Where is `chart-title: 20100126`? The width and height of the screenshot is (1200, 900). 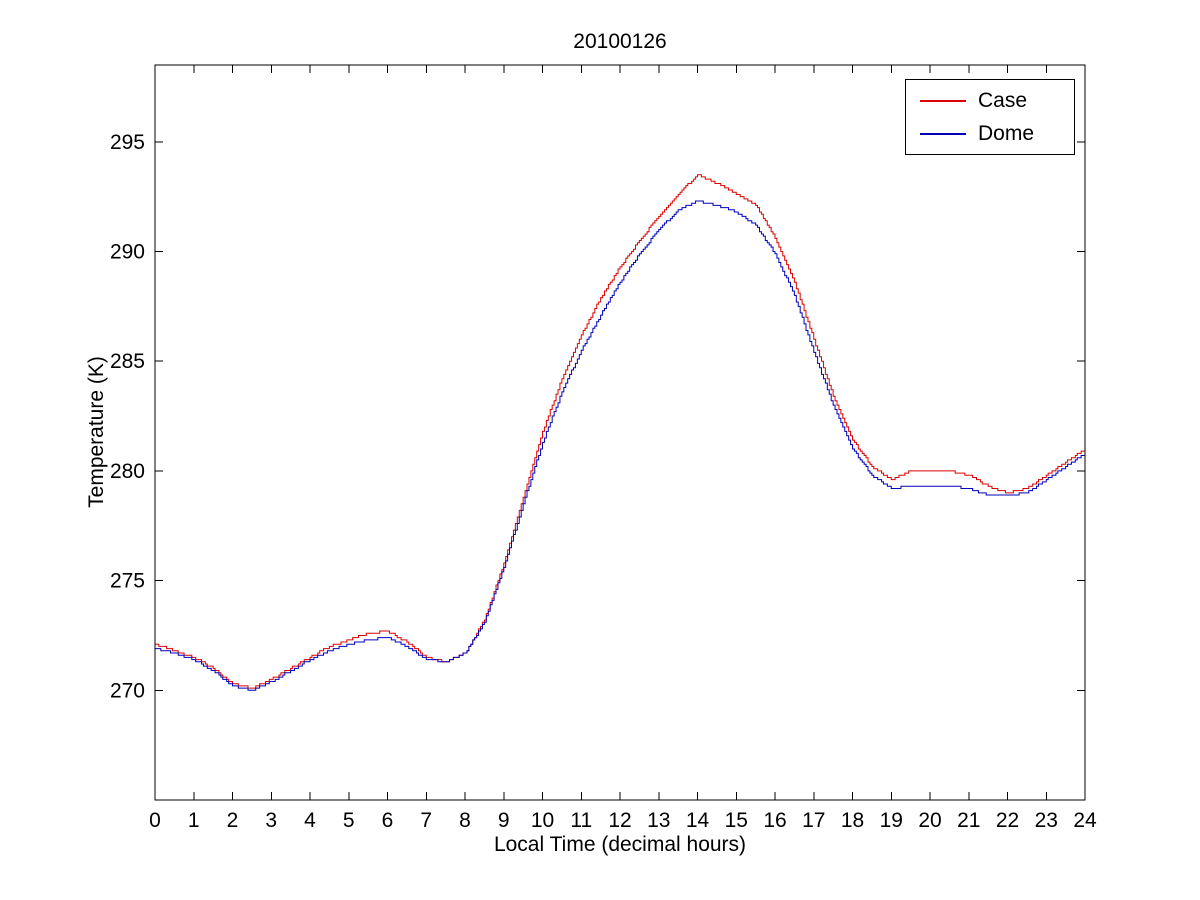 chart-title: 20100126 is located at coordinates (620, 41).